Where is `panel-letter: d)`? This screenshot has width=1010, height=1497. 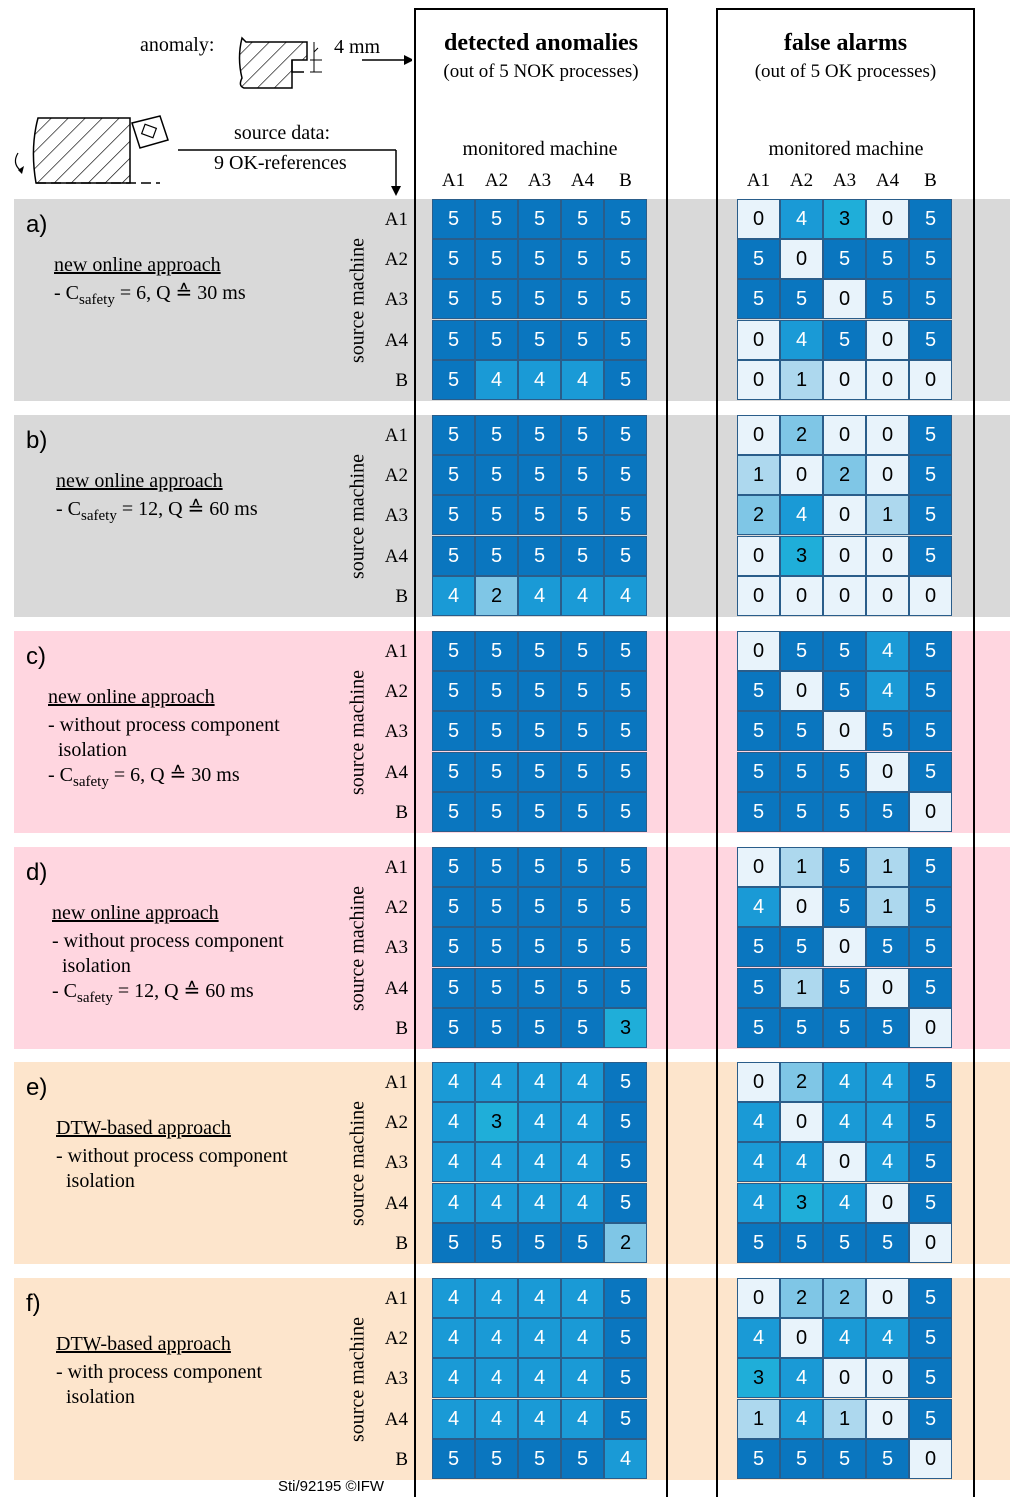 panel-letter: d) is located at coordinates (37, 872).